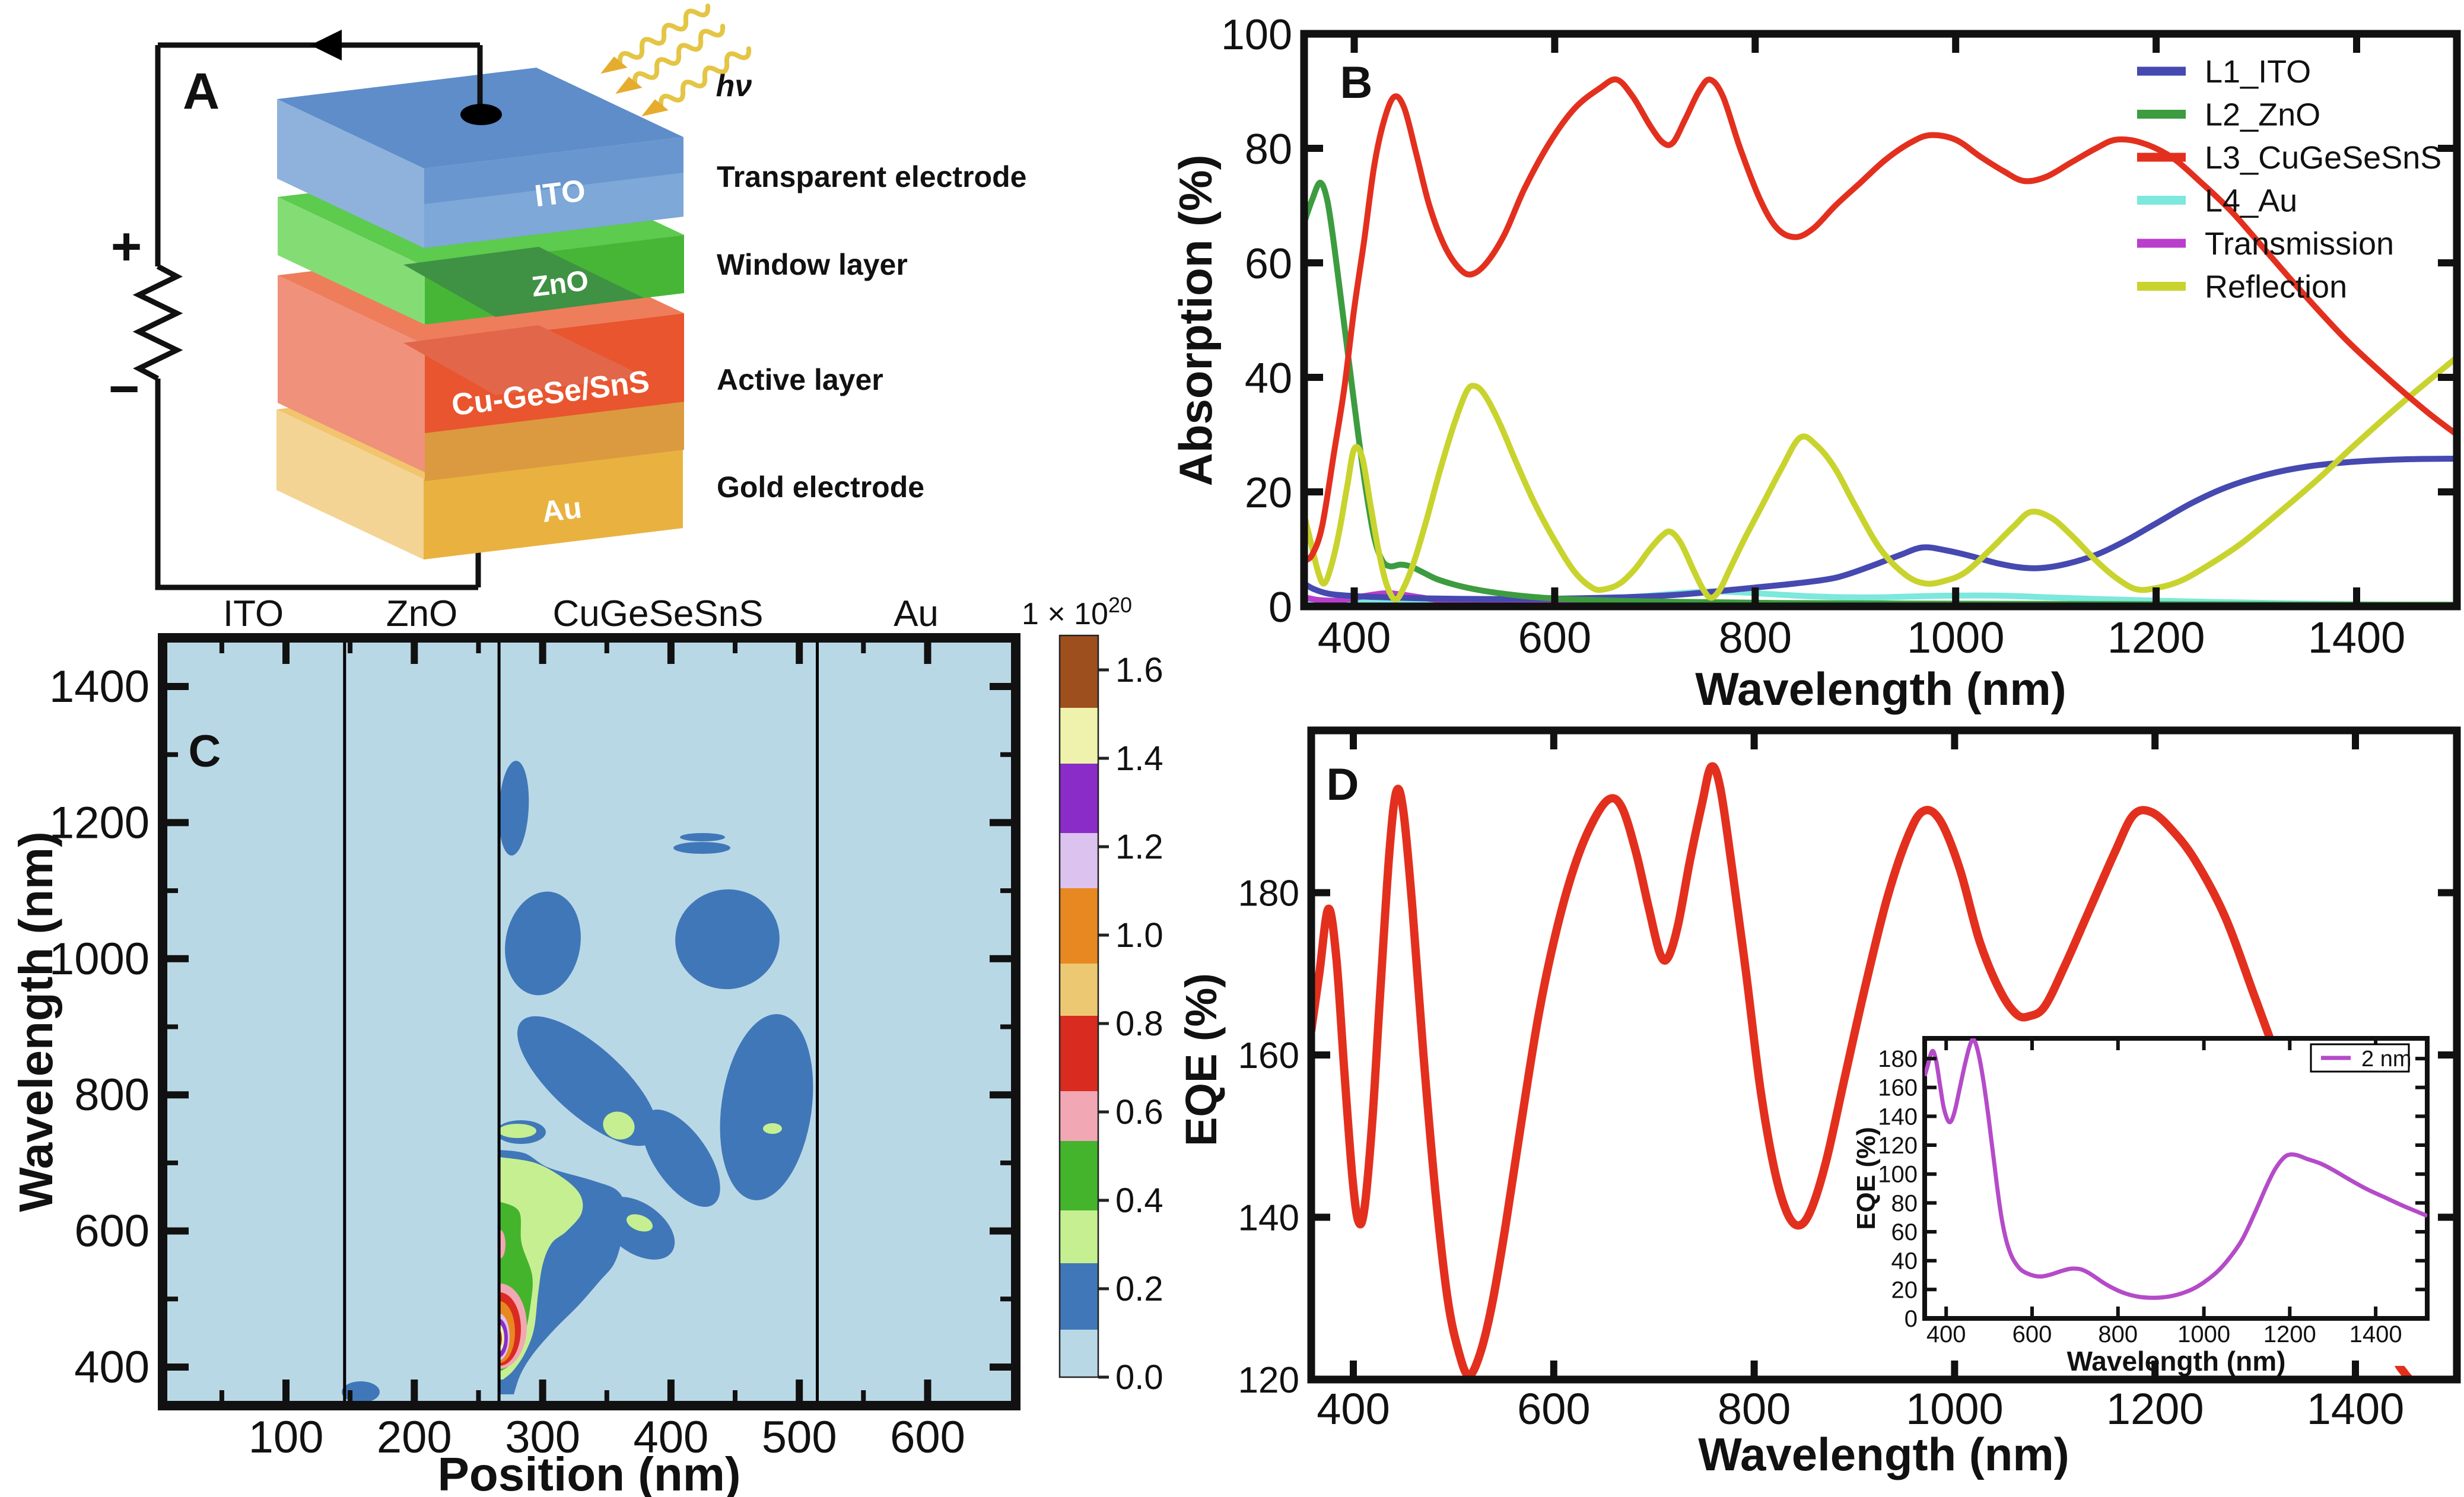 Image resolution: width=2464 pixels, height=1497 pixels. Describe the element at coordinates (800, 379) in the screenshot. I see `svg-text: Active layer` at that location.